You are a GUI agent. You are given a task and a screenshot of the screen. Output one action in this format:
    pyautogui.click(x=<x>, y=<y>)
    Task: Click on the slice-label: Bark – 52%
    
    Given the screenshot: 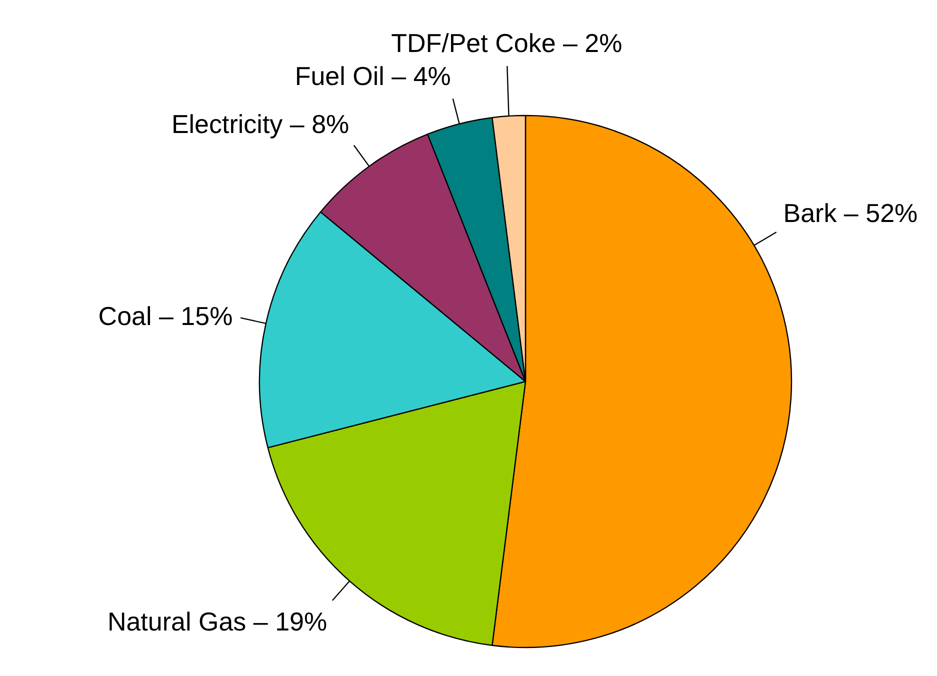 What is the action you would take?
    pyautogui.click(x=850, y=213)
    